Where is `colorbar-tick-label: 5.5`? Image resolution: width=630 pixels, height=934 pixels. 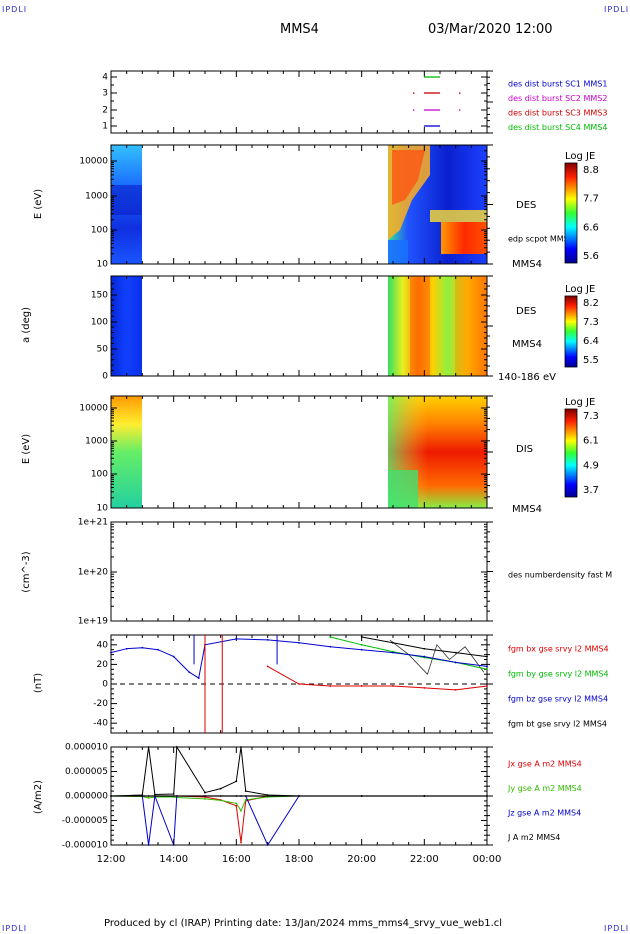
colorbar-tick-label: 5.5 is located at coordinates (591, 360).